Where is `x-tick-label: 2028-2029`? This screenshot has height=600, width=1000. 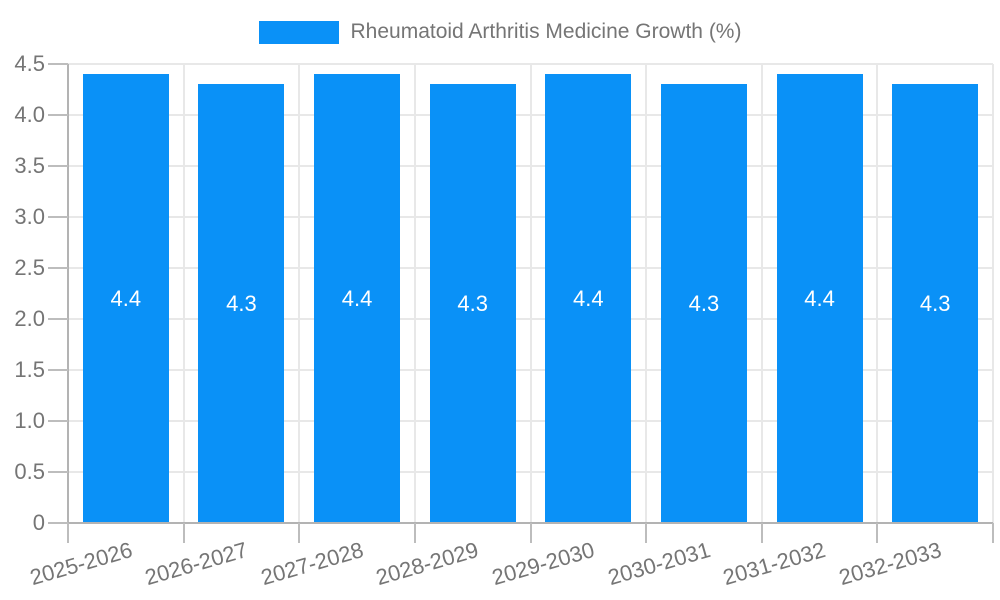
x-tick-label: 2028-2029 is located at coordinates (427, 564).